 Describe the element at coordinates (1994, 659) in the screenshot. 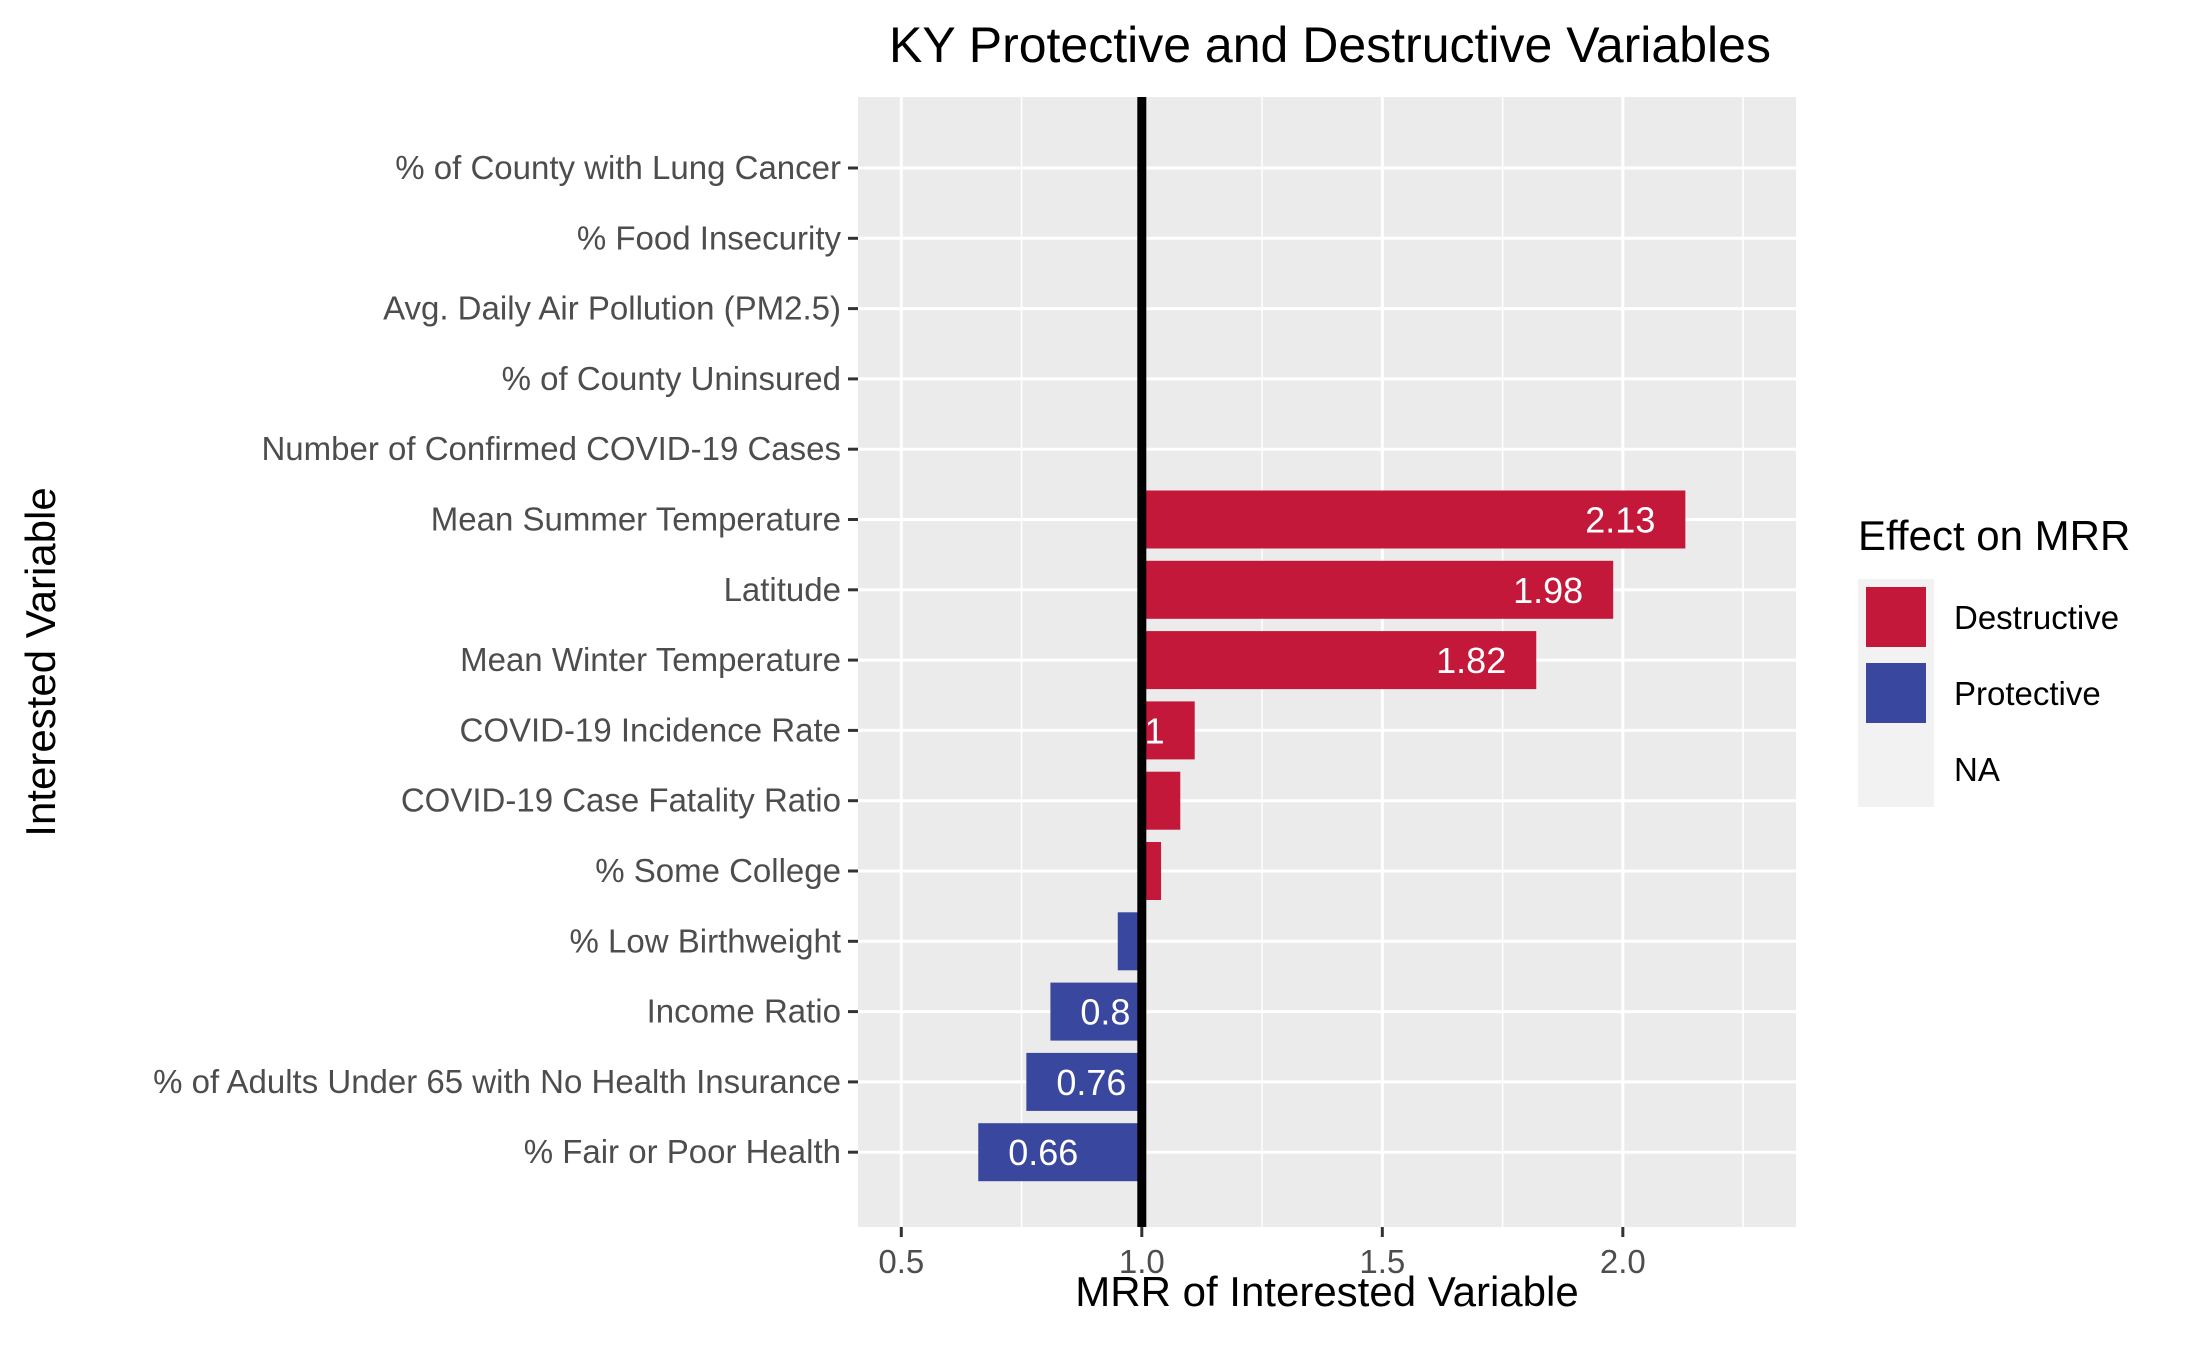

I see `legend: Effect on MRR Destructive Protective NA` at that location.